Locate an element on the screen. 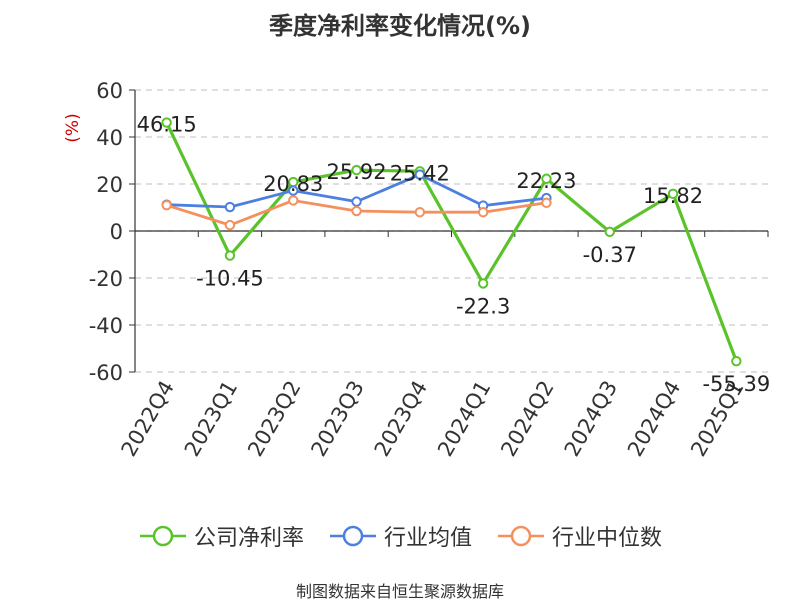  y-axis-label: (%) is located at coordinates (73, 127).